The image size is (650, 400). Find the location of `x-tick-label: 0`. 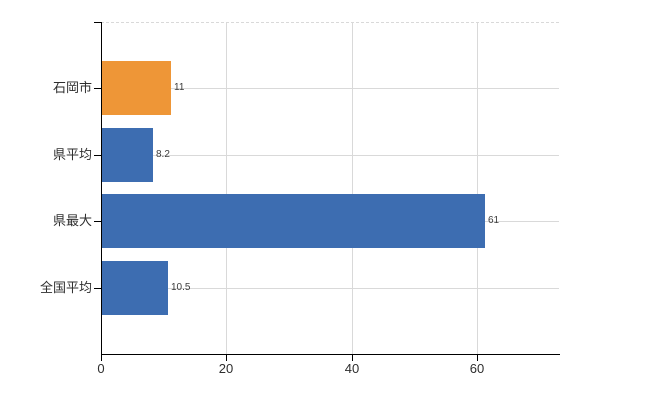

x-tick-label: 0 is located at coordinates (101, 368).